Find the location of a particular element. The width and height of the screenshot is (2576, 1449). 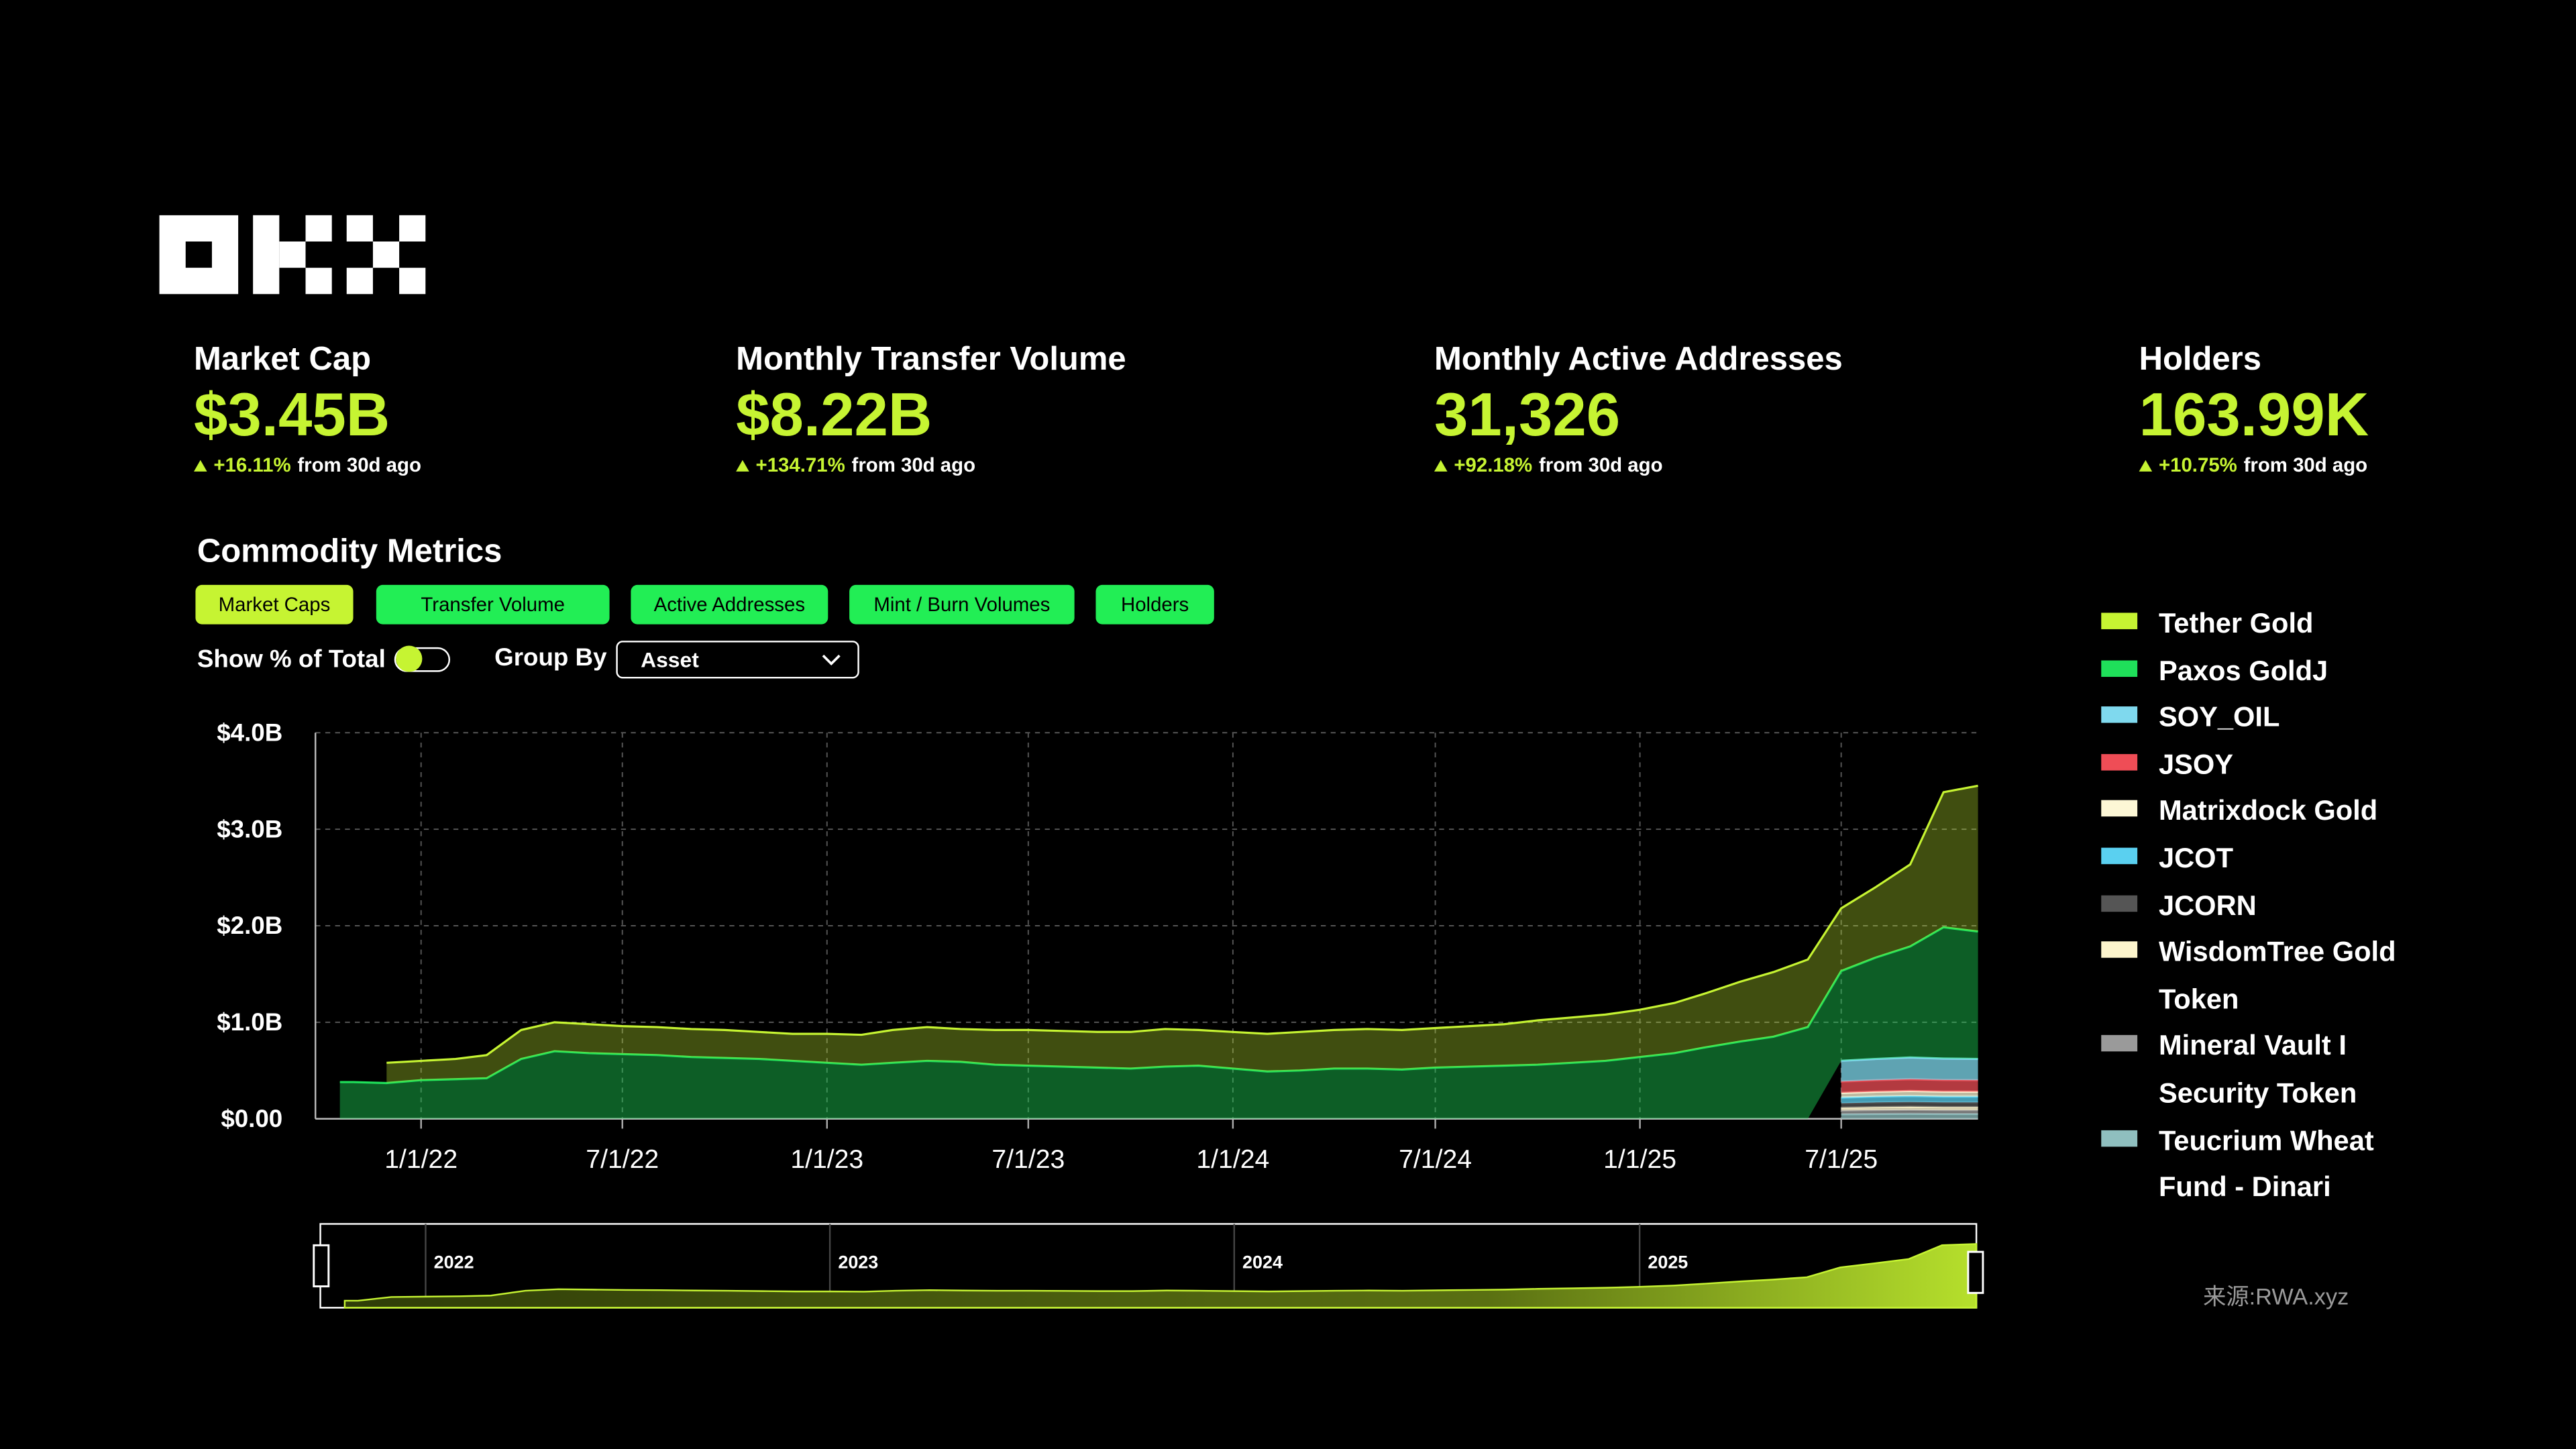

legend-item: Teucrium Wheat Fund - Dinari is located at coordinates (2257, 1165).